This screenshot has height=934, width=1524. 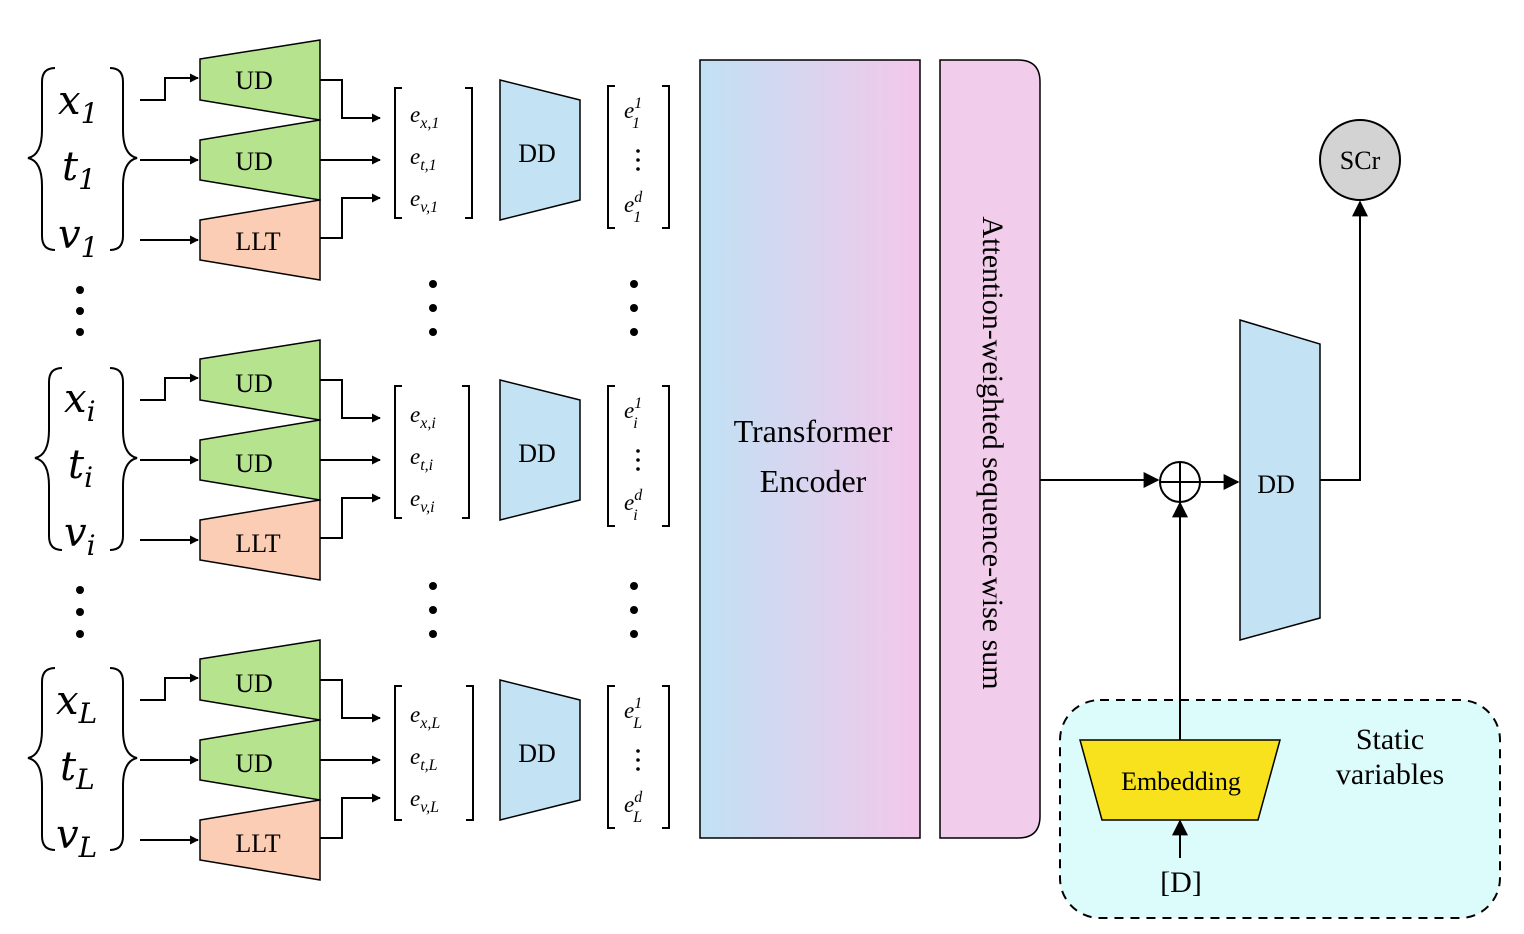 I want to click on static-input-label: [D], so click(x=1181, y=882).